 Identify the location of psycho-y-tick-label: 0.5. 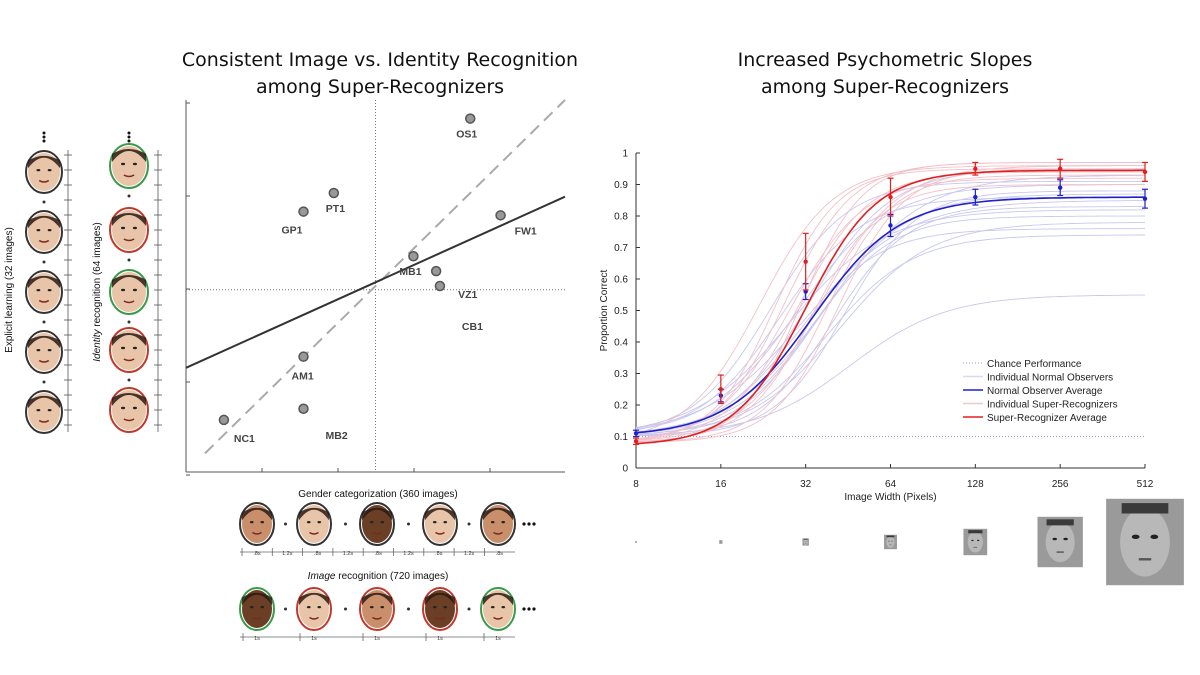
(621, 311).